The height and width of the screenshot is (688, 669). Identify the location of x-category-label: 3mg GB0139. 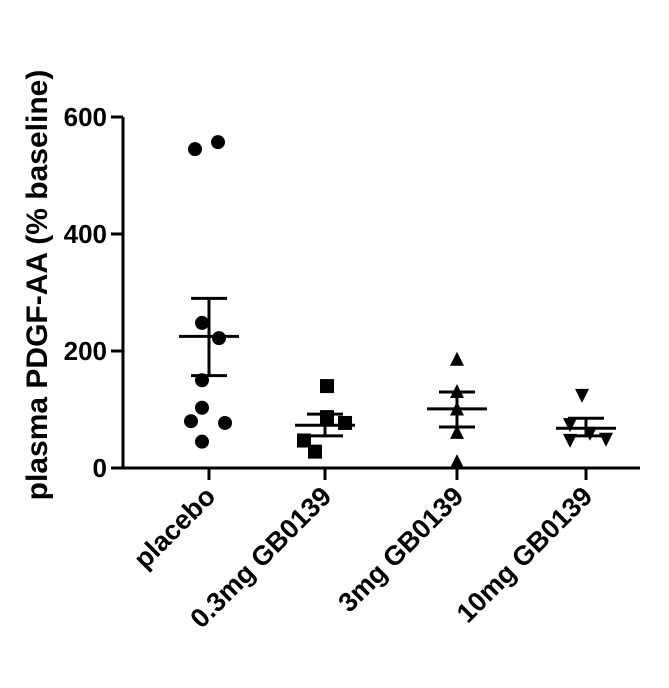
(400, 549).